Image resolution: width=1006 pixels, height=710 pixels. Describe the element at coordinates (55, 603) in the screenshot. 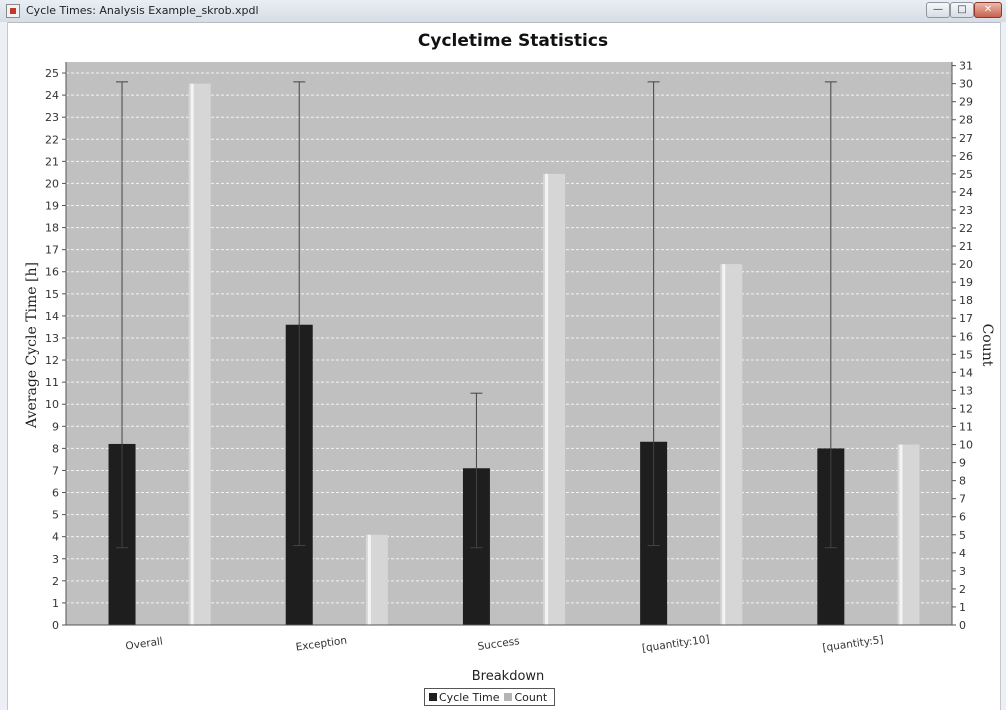

I see `y-tick-label: 1` at that location.